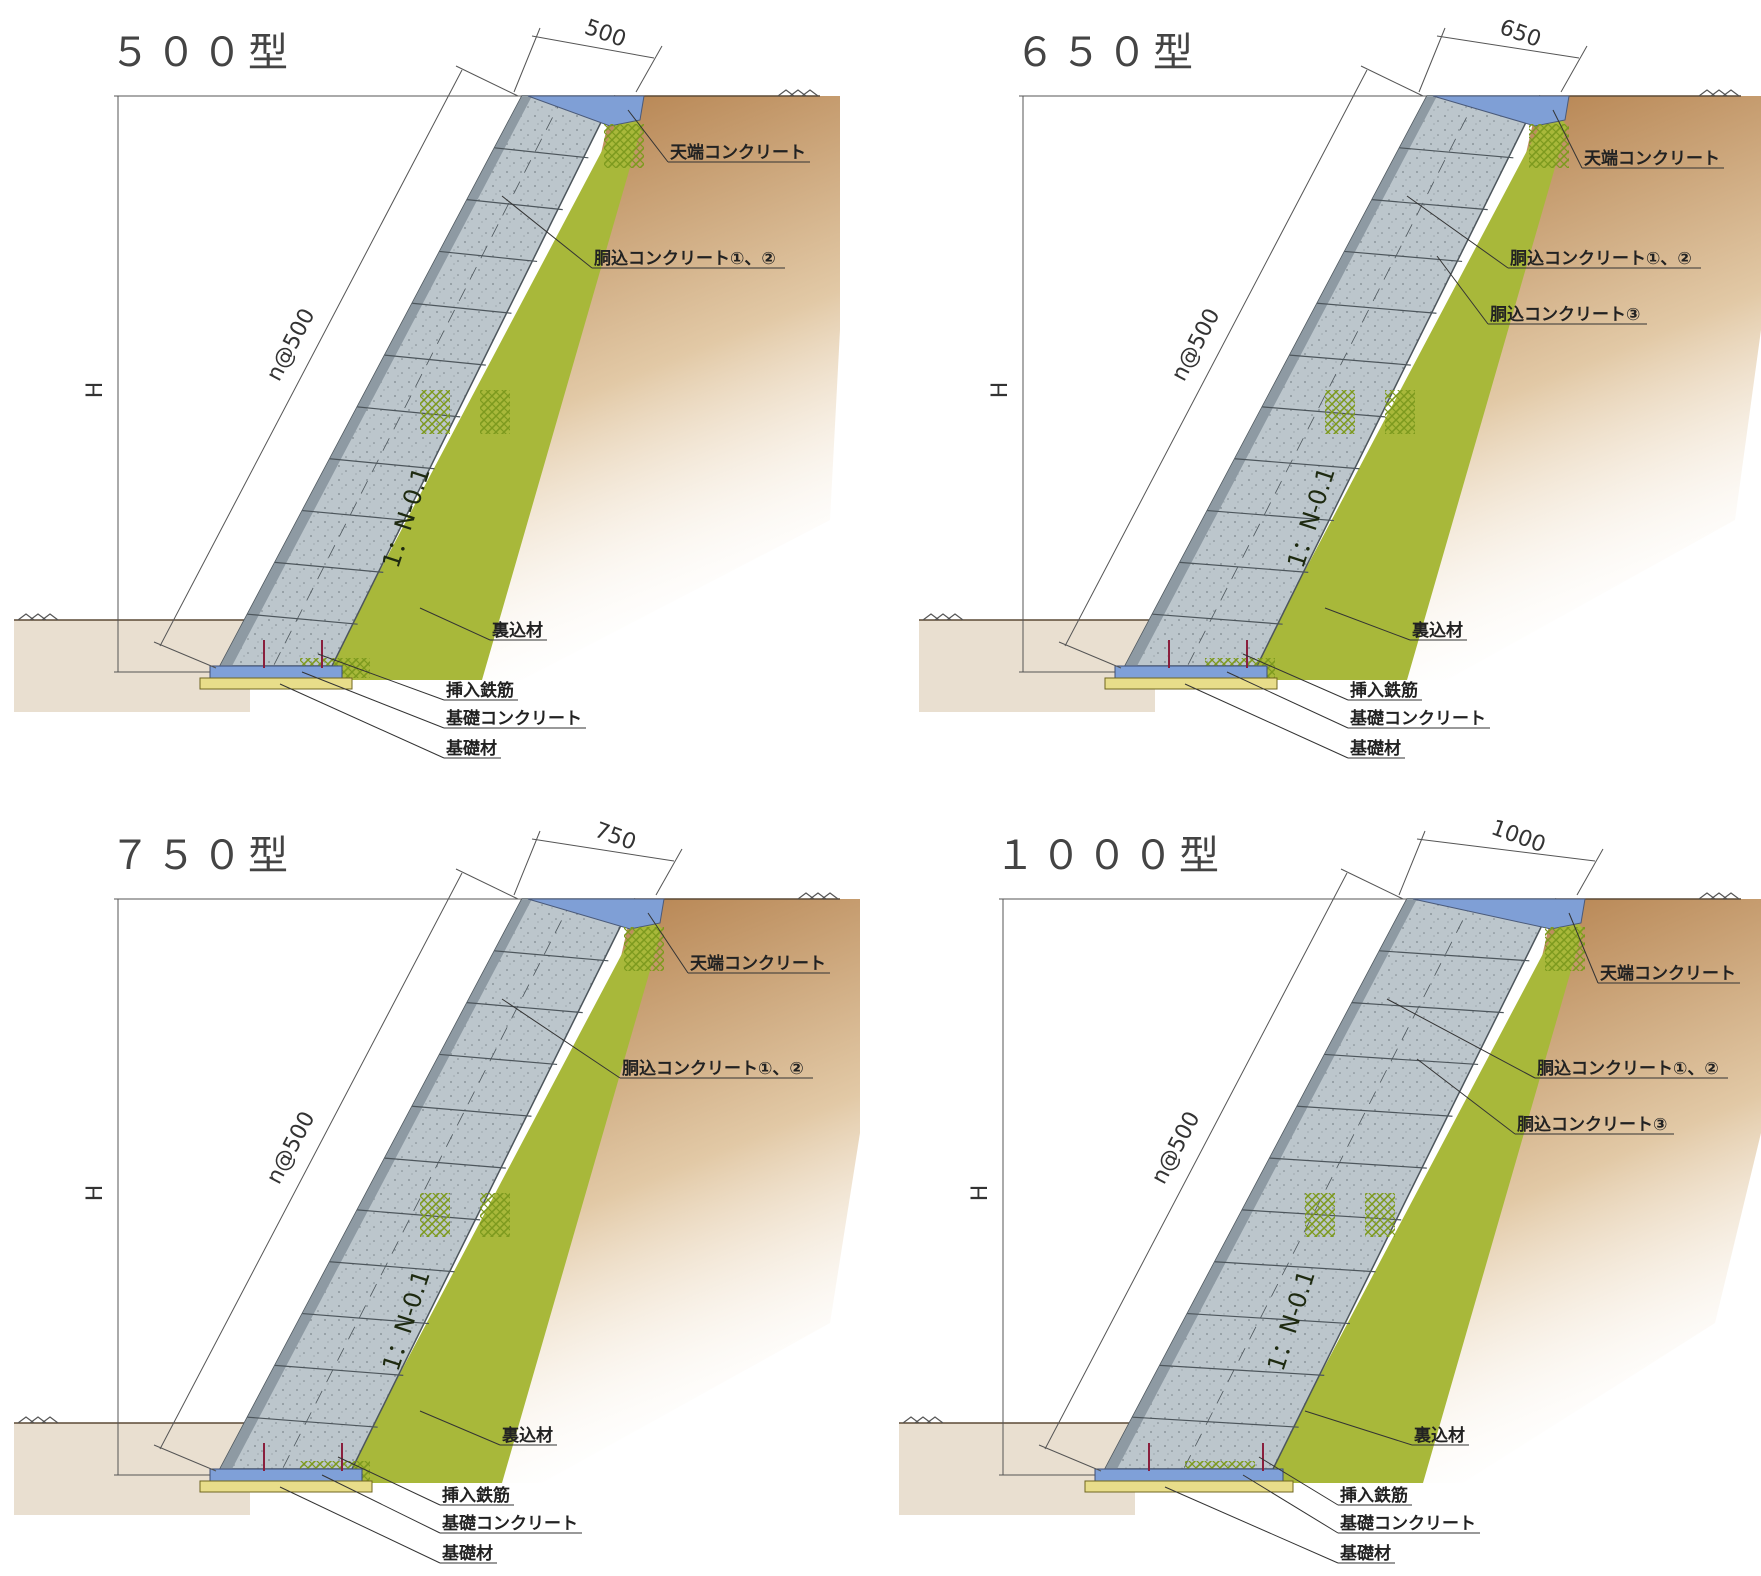 The width and height of the screenshot is (1761, 1576). I want to click on panel-title: ５００型, so click(202, 53).